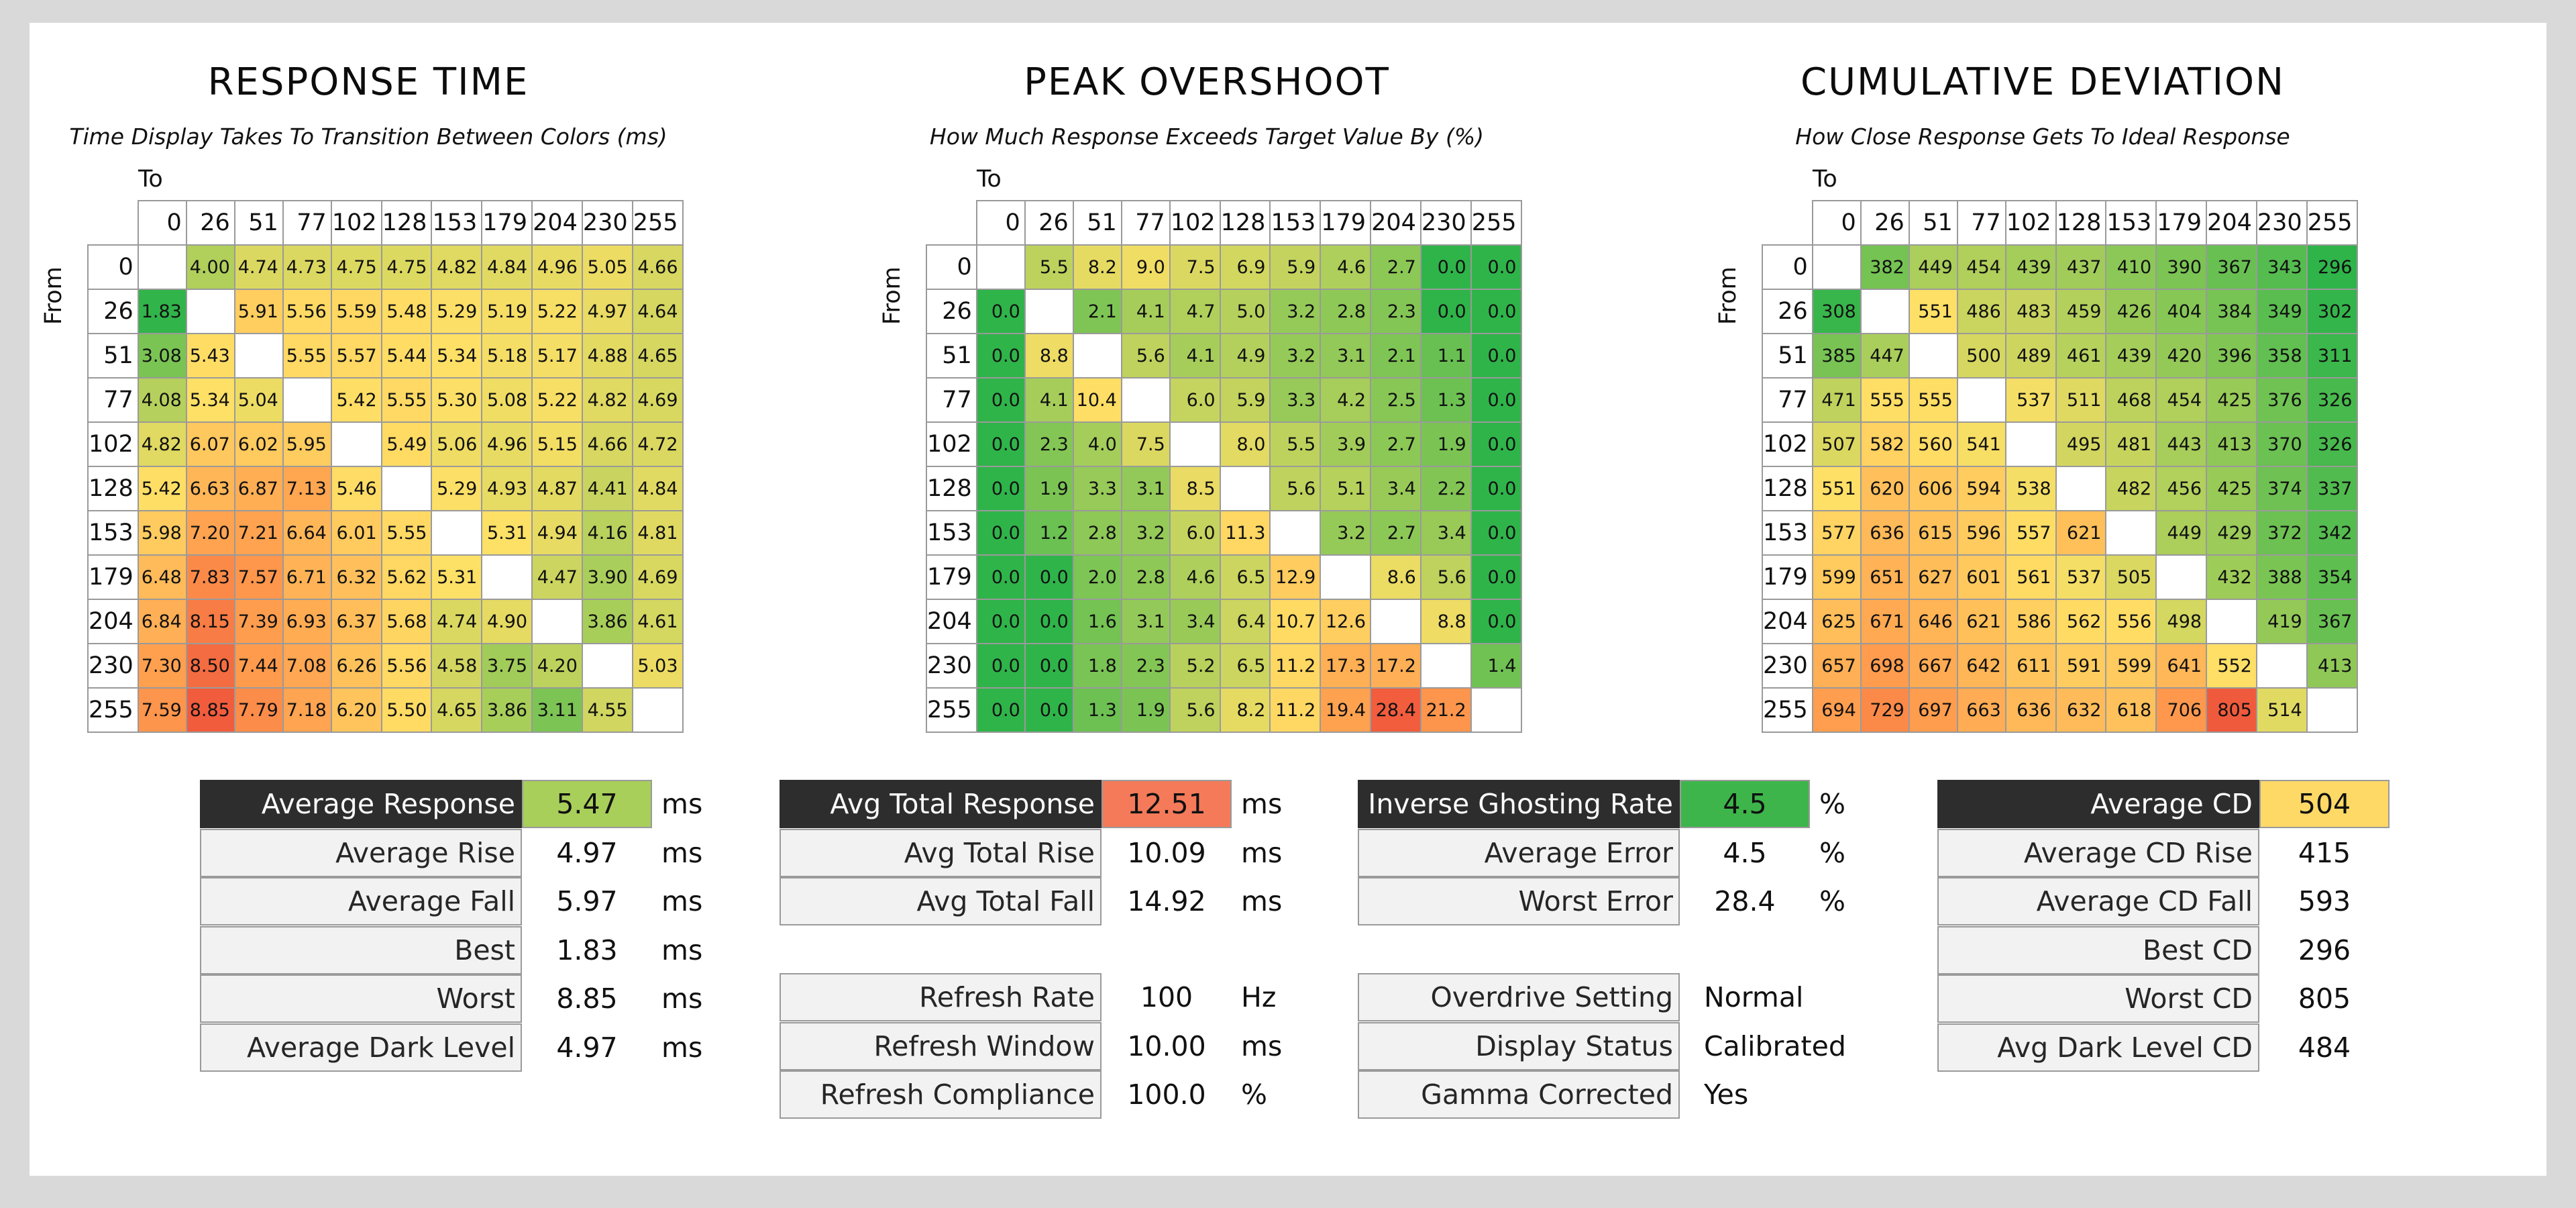 The width and height of the screenshot is (2576, 1208). I want to click on cumulative-deviation-cell: 621, so click(2081, 533).